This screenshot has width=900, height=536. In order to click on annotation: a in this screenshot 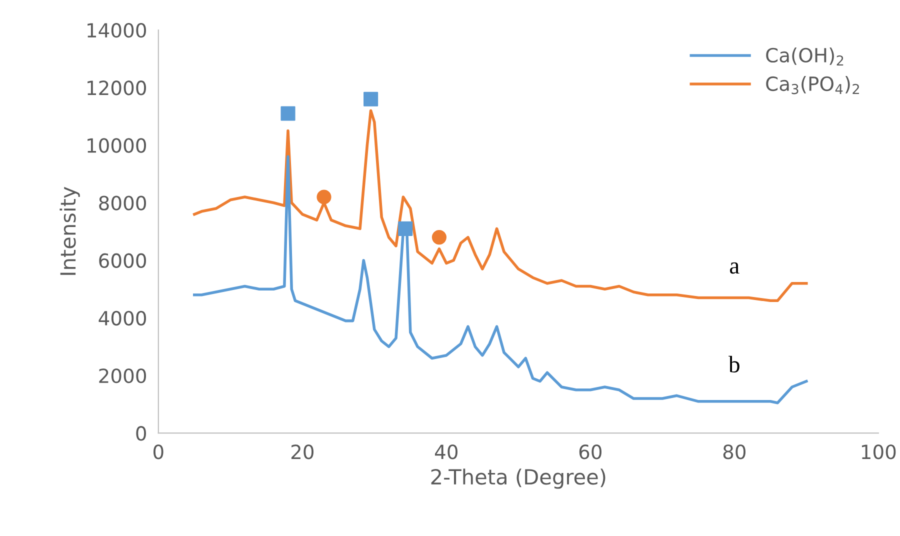, I will do `click(735, 268)`.